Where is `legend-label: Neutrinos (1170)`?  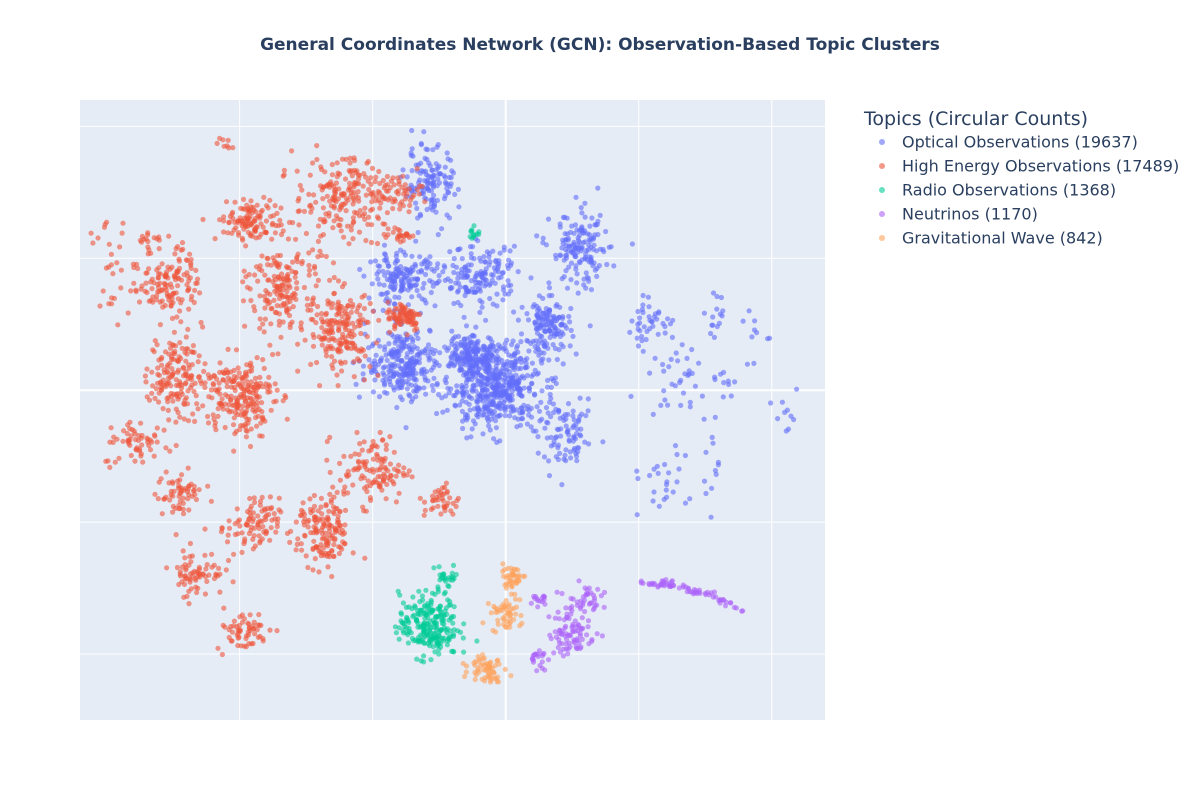 legend-label: Neutrinos (1170) is located at coordinates (970, 214).